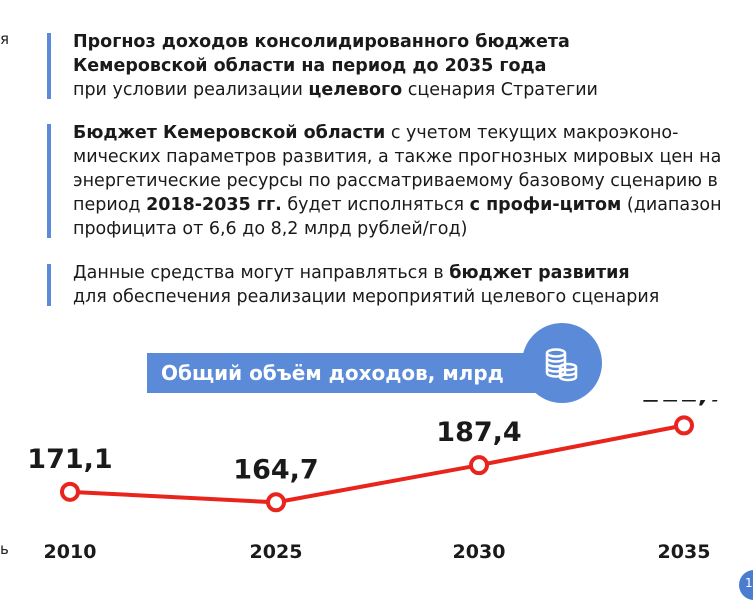  I want to click on coins-icon, so click(562, 363).